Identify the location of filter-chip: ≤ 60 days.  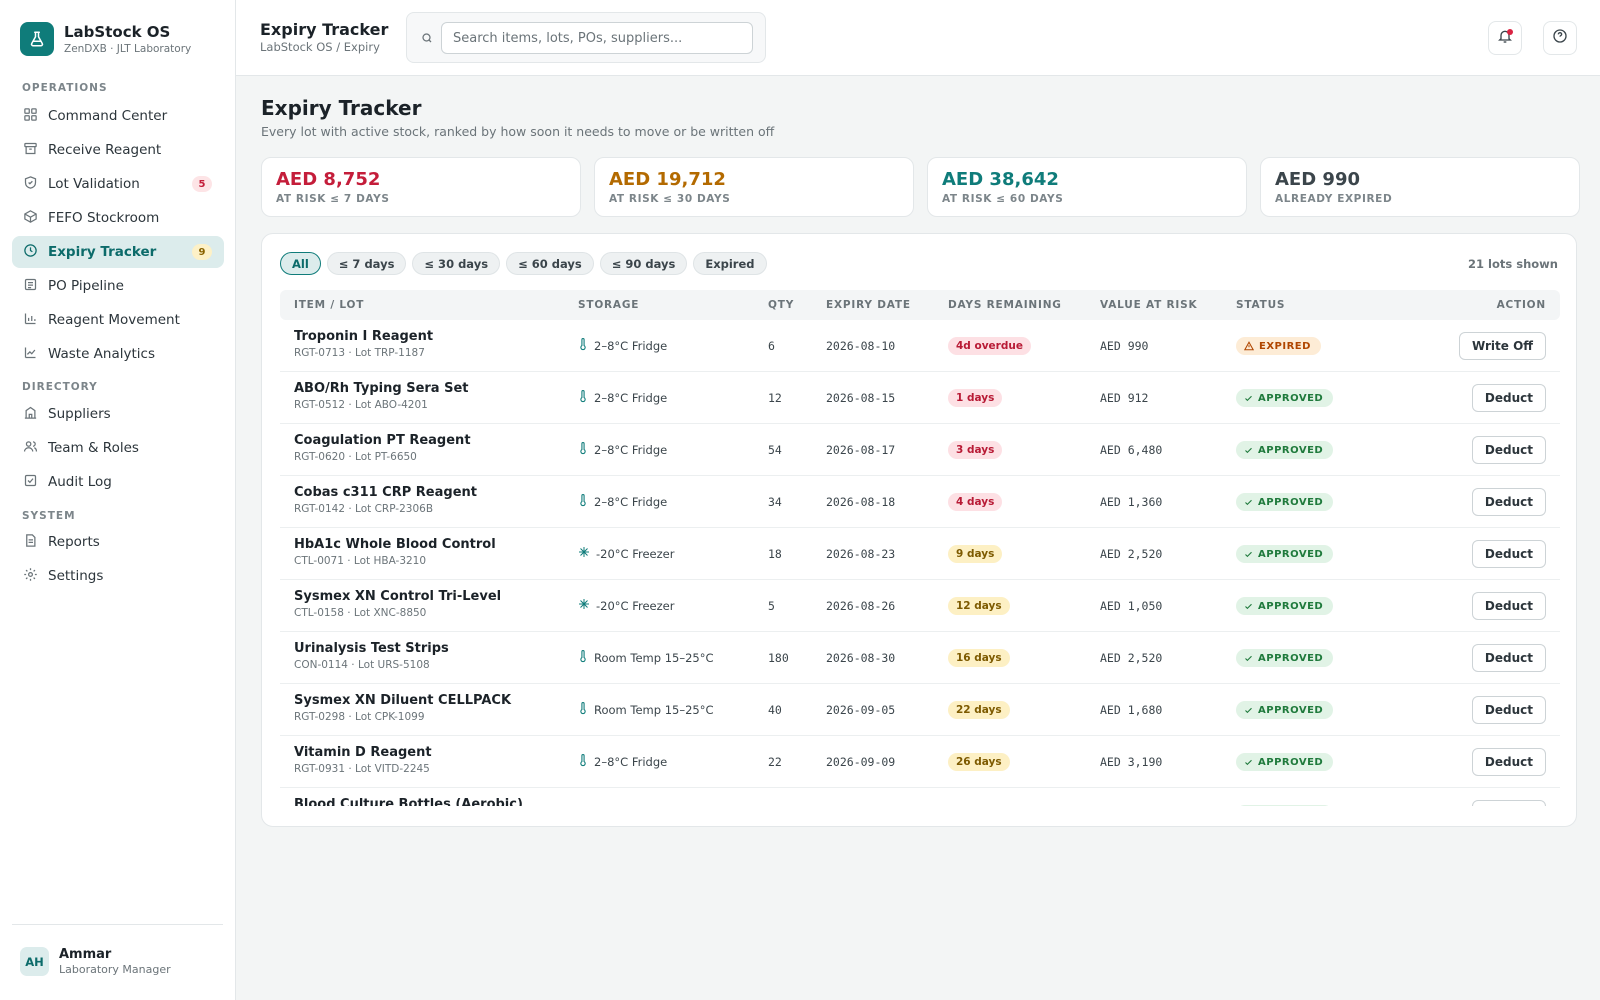
(550, 263).